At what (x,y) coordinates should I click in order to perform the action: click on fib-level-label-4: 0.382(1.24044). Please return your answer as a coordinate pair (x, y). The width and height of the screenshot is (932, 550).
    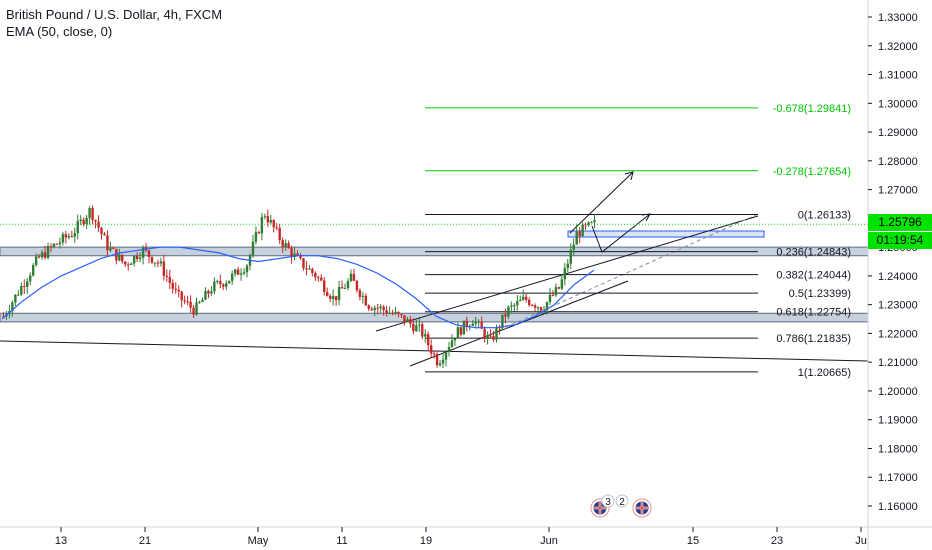
    Looking at the image, I should click on (813, 276).